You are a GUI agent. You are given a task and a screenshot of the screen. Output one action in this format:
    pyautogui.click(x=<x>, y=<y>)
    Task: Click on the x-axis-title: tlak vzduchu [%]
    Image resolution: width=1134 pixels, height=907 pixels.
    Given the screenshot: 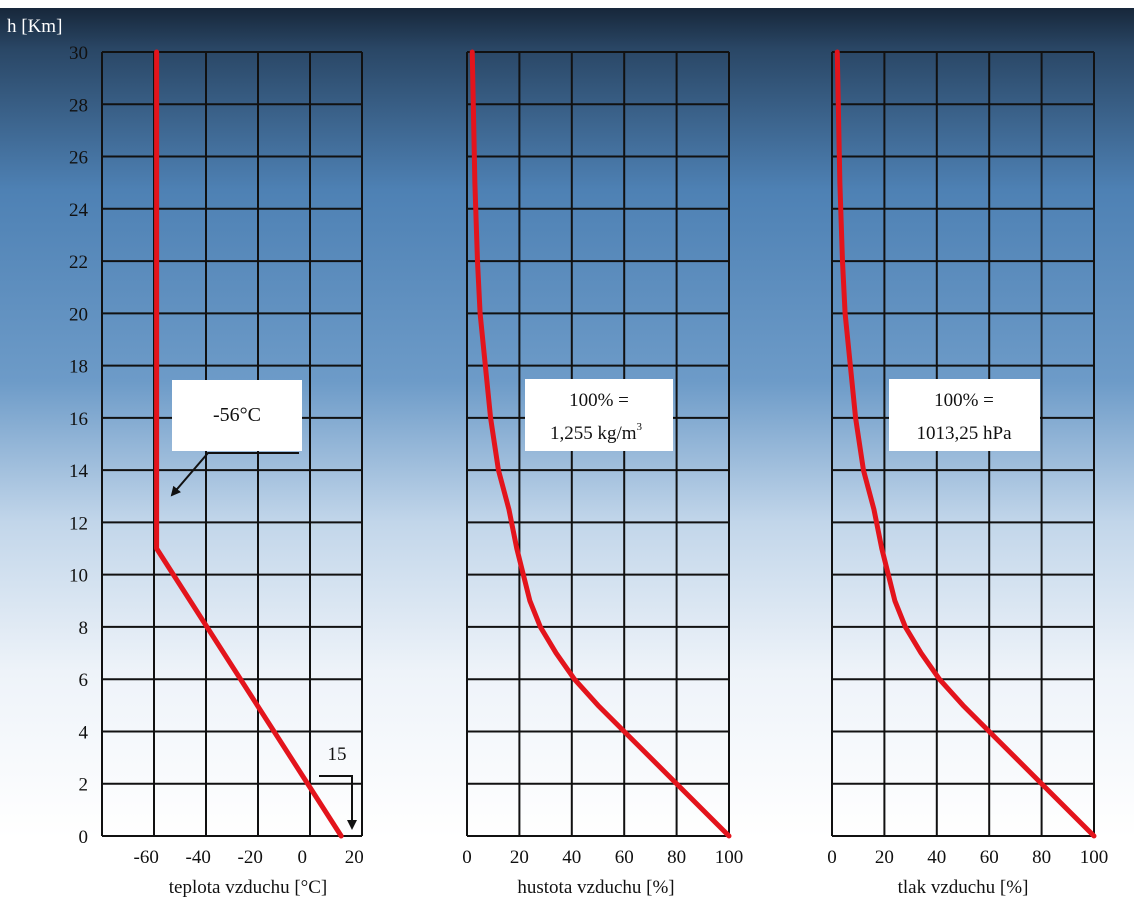 What is the action you would take?
    pyautogui.click(x=963, y=887)
    